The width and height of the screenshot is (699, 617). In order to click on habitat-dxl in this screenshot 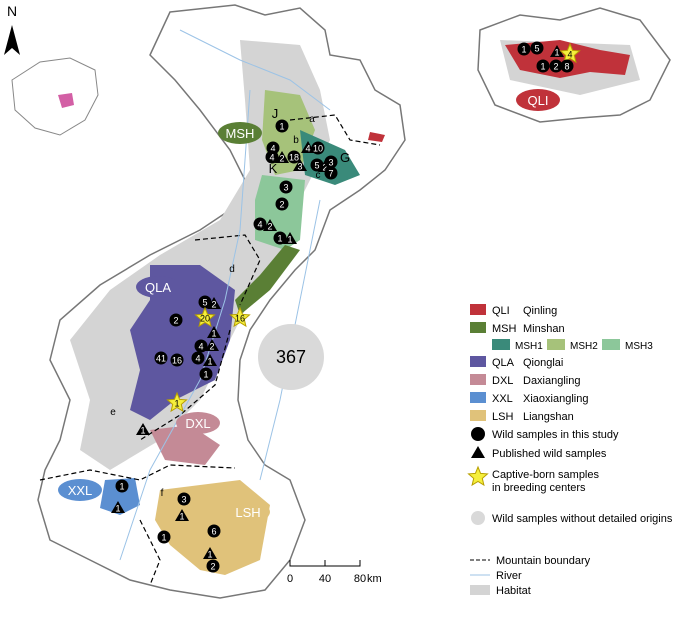, I will do `click(185, 445)`.